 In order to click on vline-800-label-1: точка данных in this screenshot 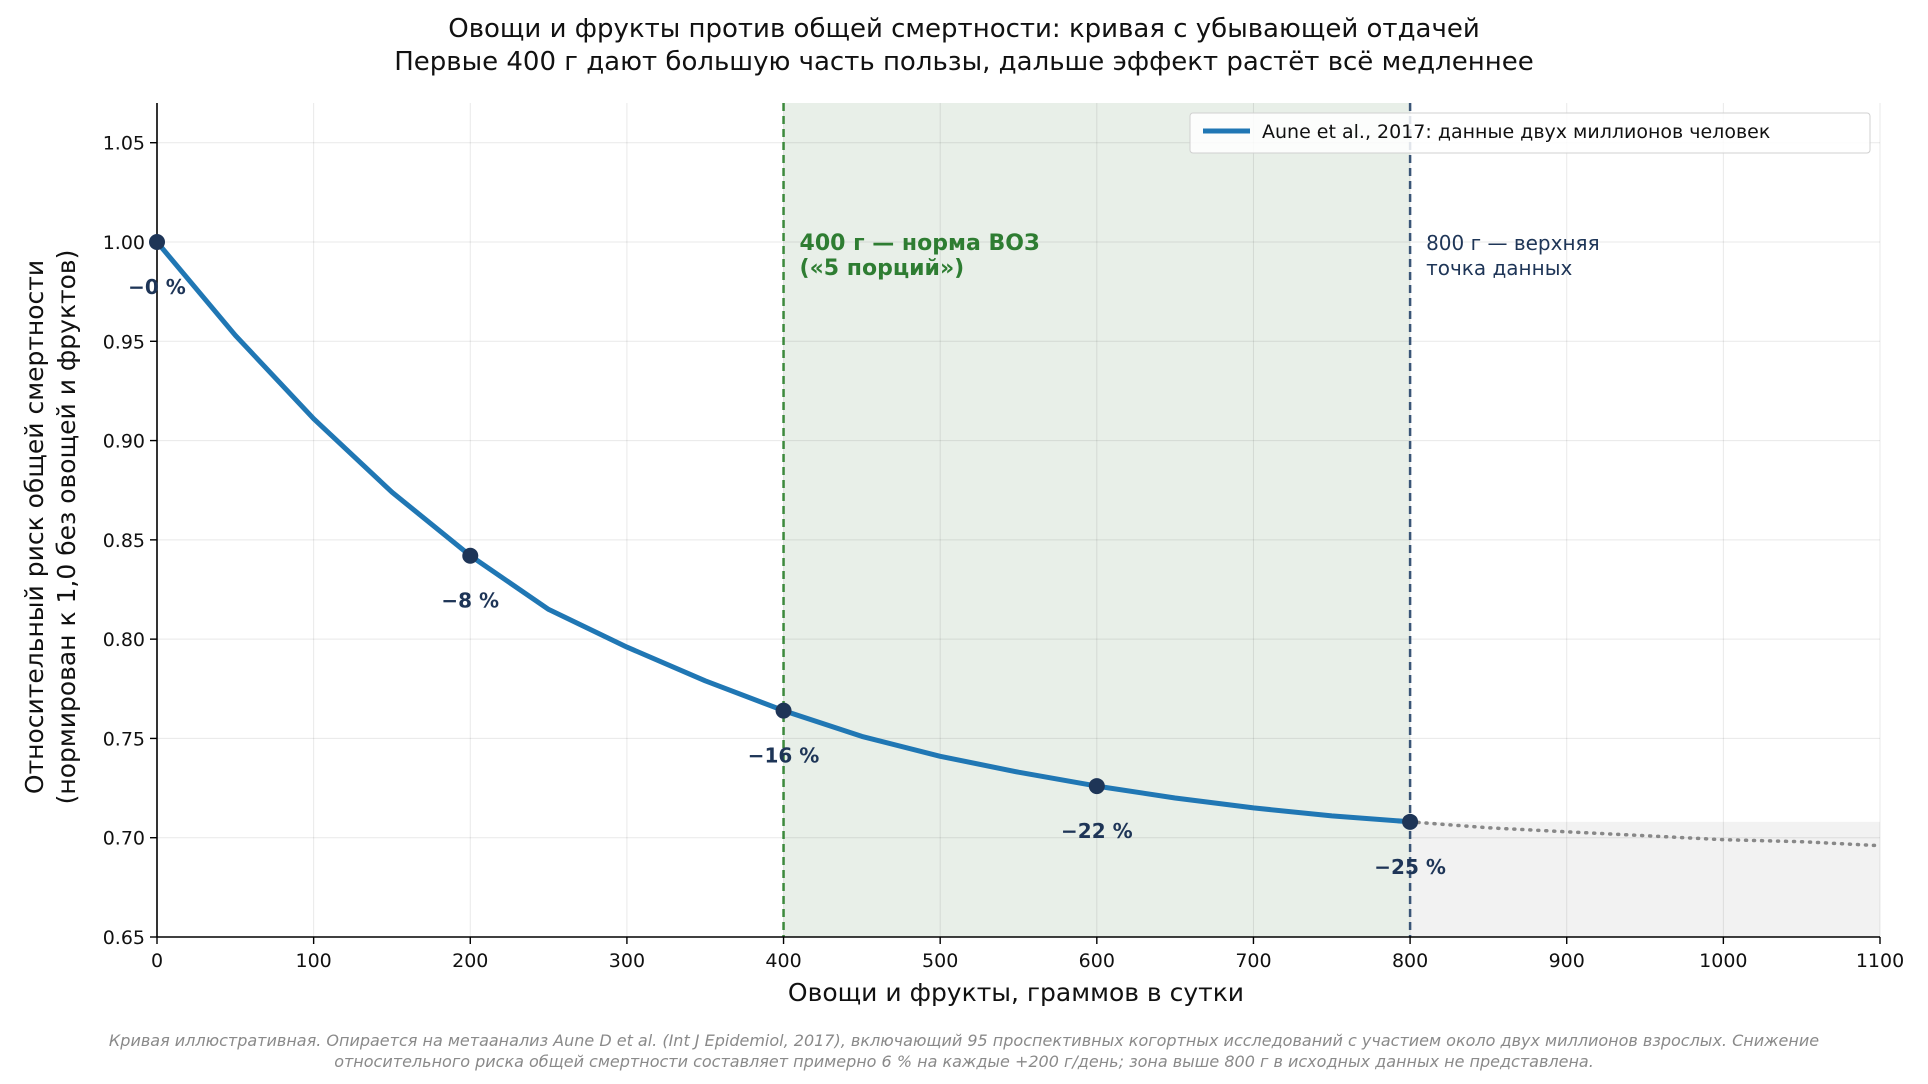, I will do `click(1499, 268)`.